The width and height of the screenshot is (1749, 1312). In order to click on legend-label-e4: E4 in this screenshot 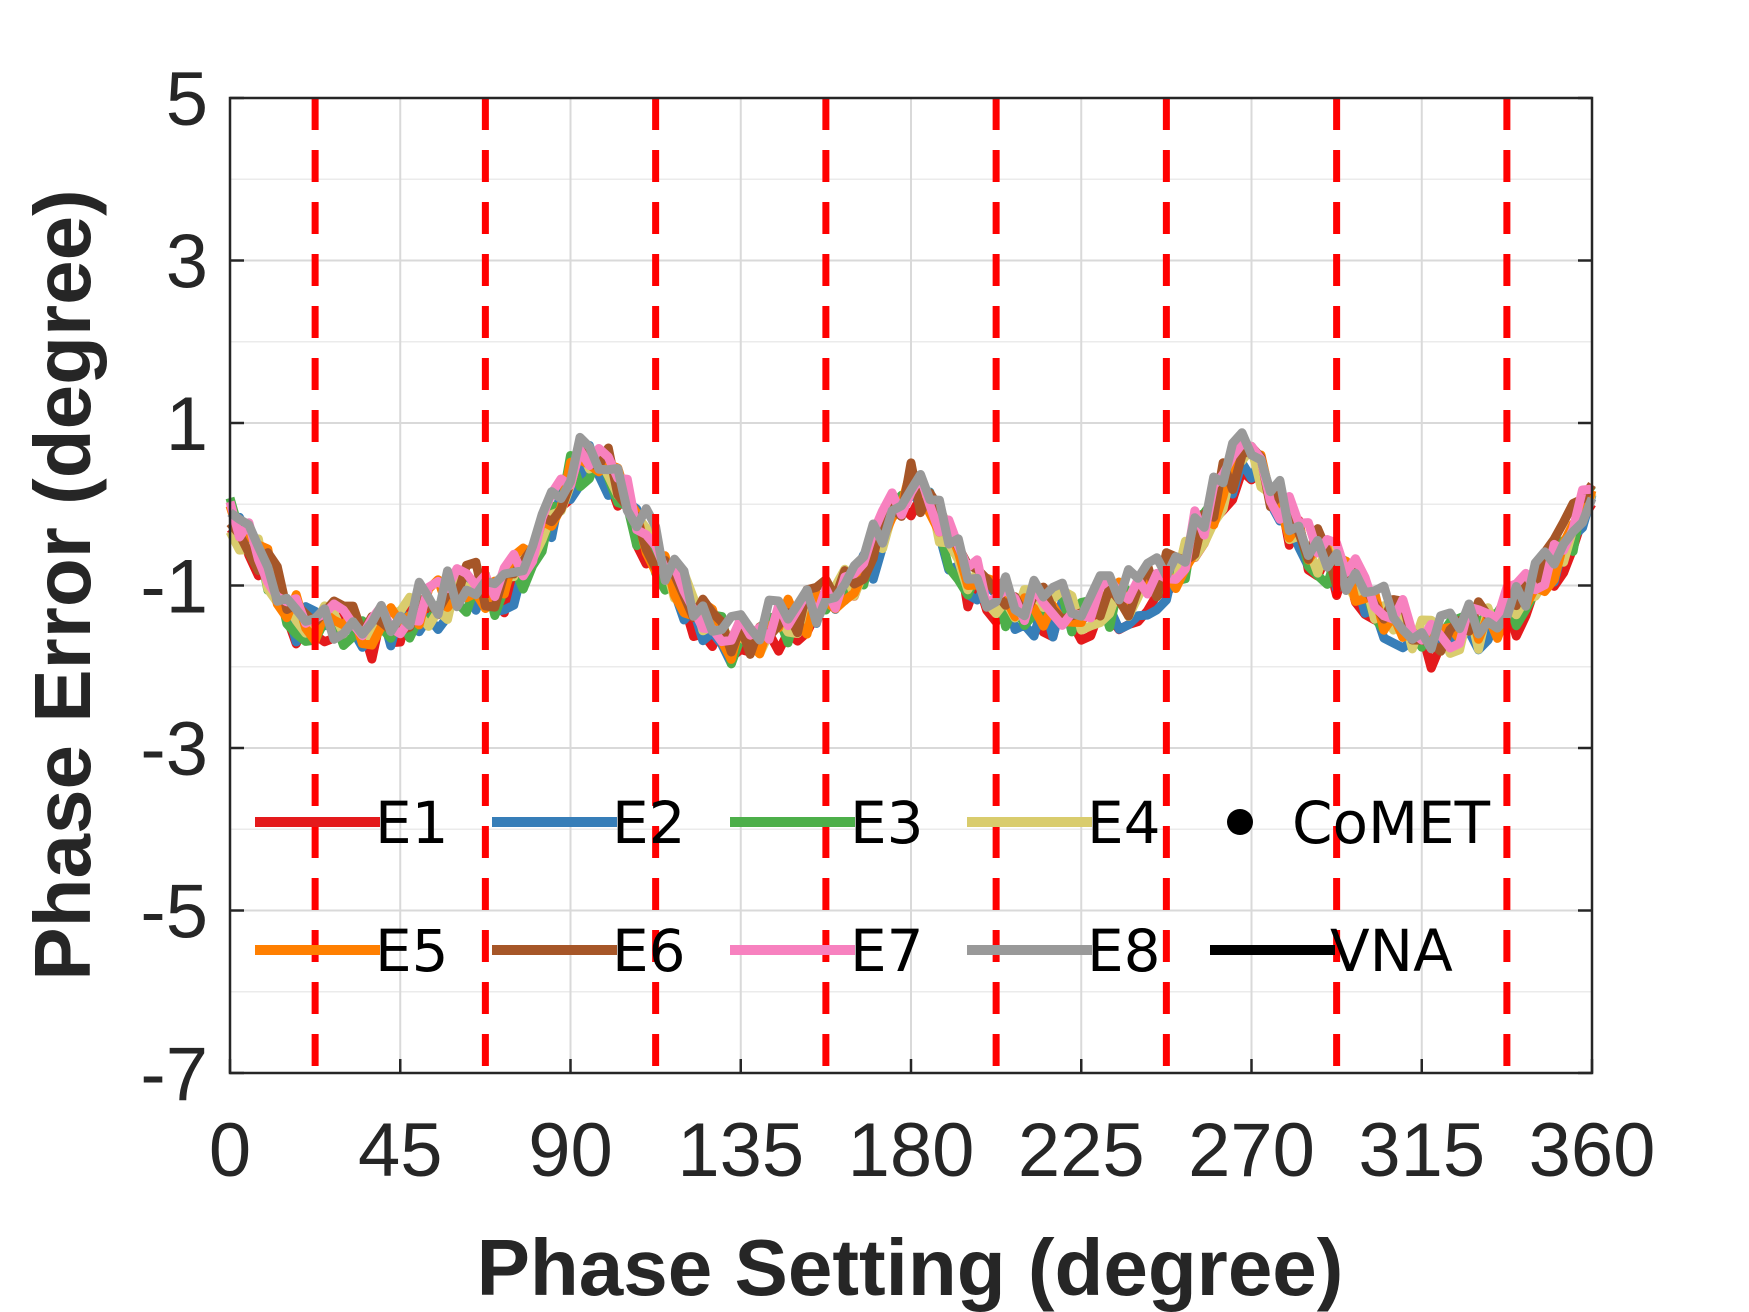, I will do `click(1124, 823)`.